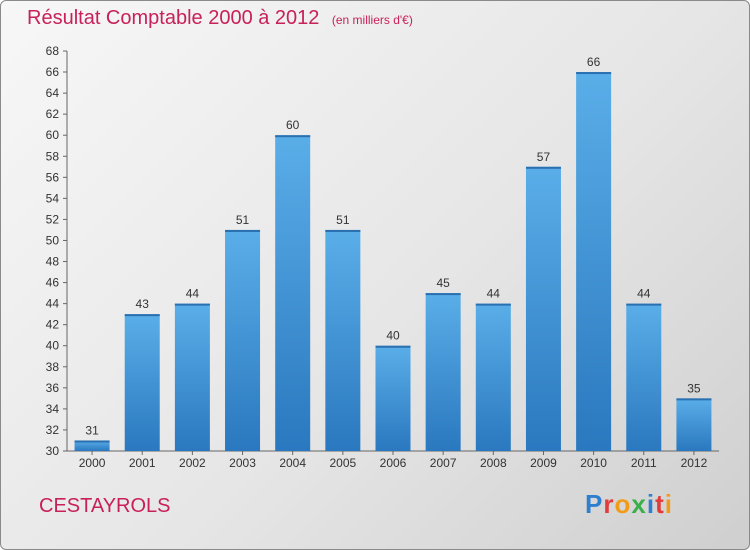 The width and height of the screenshot is (750, 550). I want to click on x-tick-label: 2005, so click(342, 463).